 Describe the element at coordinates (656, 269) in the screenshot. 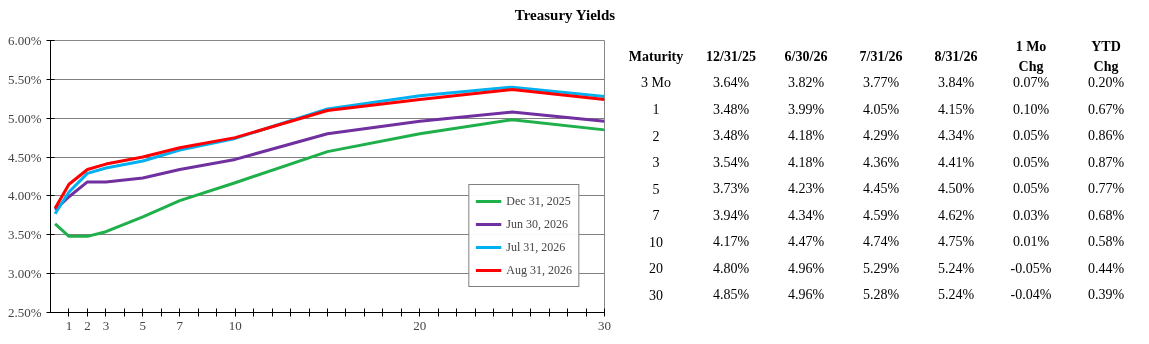

I see `category-label: 20` at that location.